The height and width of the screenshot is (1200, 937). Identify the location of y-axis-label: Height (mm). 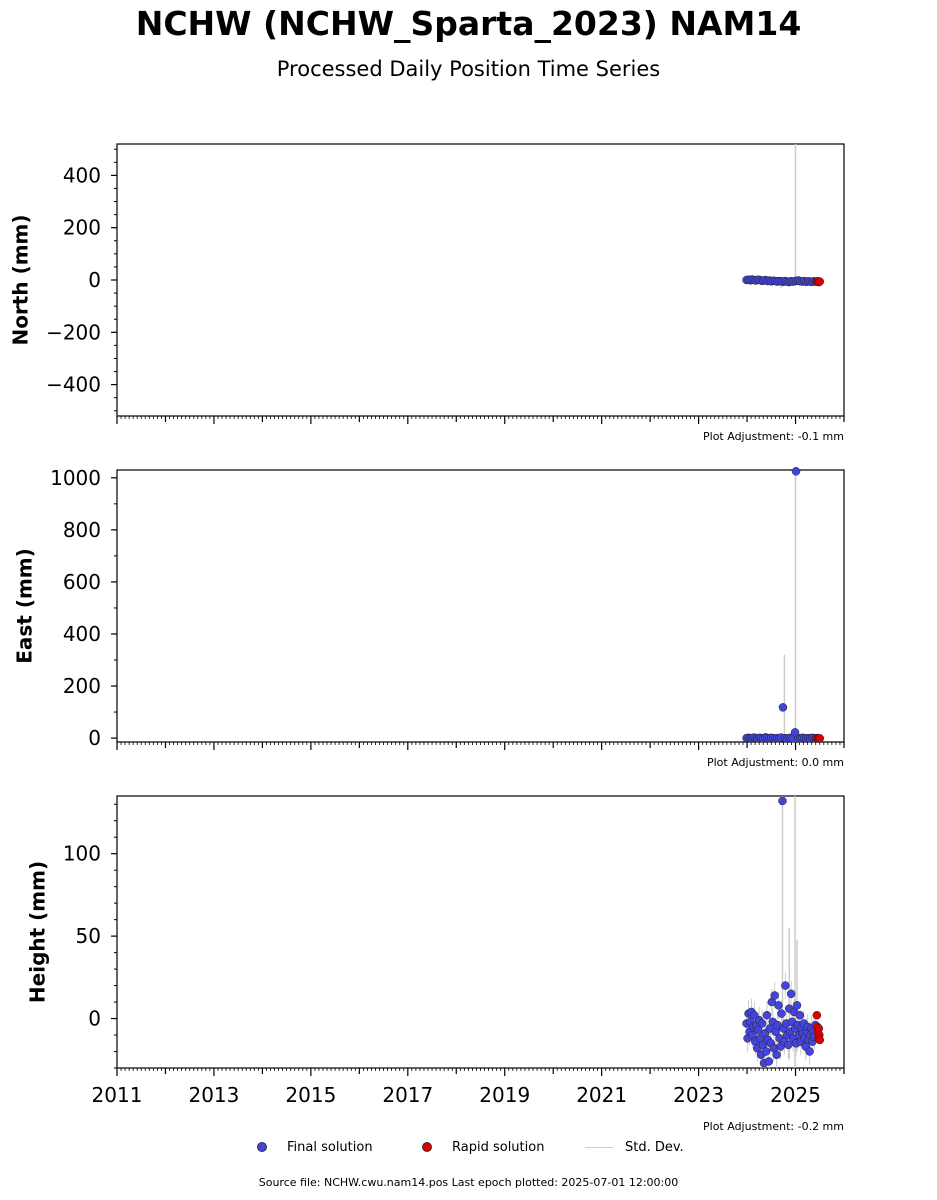
(38, 932).